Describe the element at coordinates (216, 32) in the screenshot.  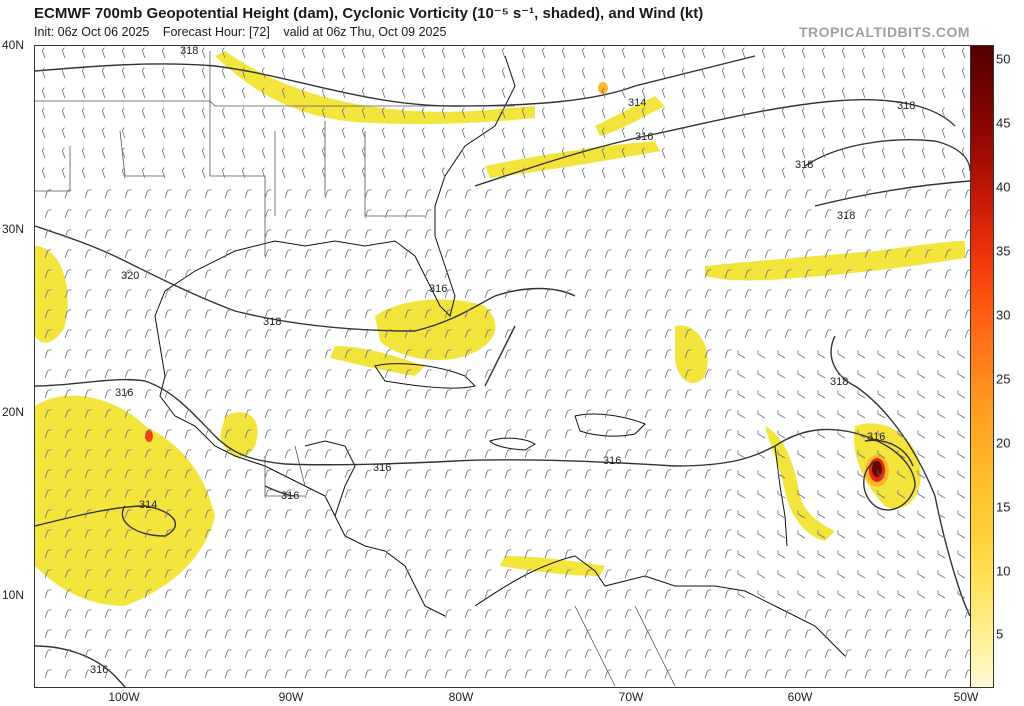
I see `forecast-hour: Forecast Hour: [72]` at that location.